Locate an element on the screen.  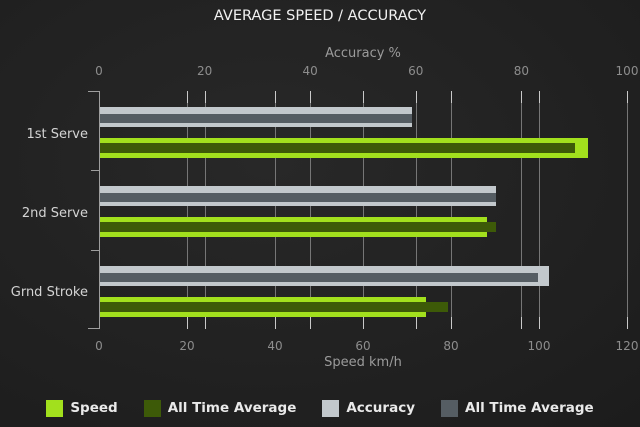
legend-swatch-accuracy-ata is located at coordinates (449, 408).